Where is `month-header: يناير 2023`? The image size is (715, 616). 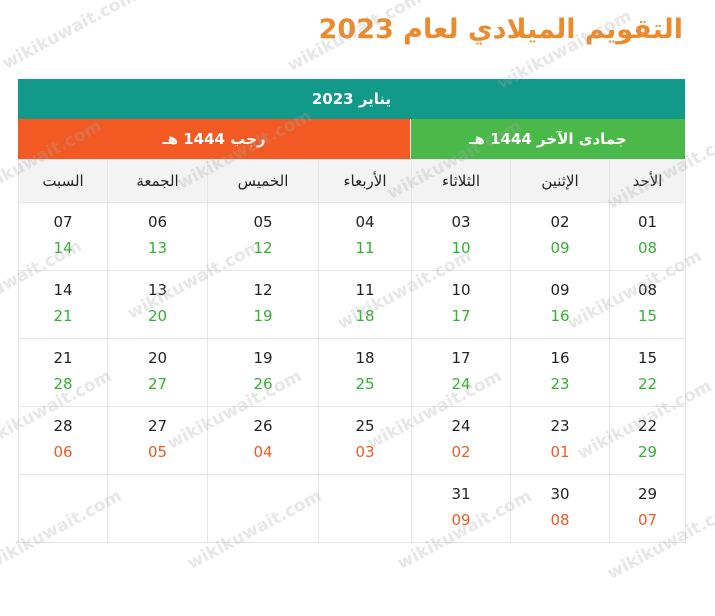 month-header: يناير 2023 is located at coordinates (351, 99).